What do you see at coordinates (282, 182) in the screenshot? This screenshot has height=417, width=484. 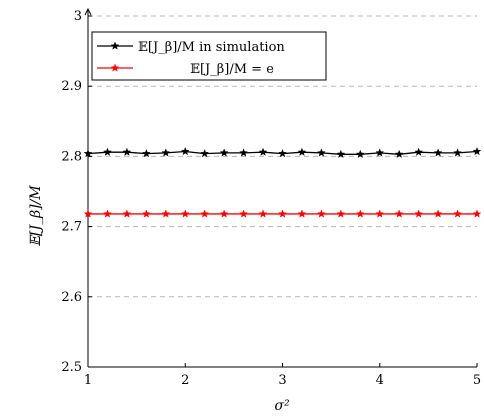 I see `series-group` at bounding box center [282, 182].